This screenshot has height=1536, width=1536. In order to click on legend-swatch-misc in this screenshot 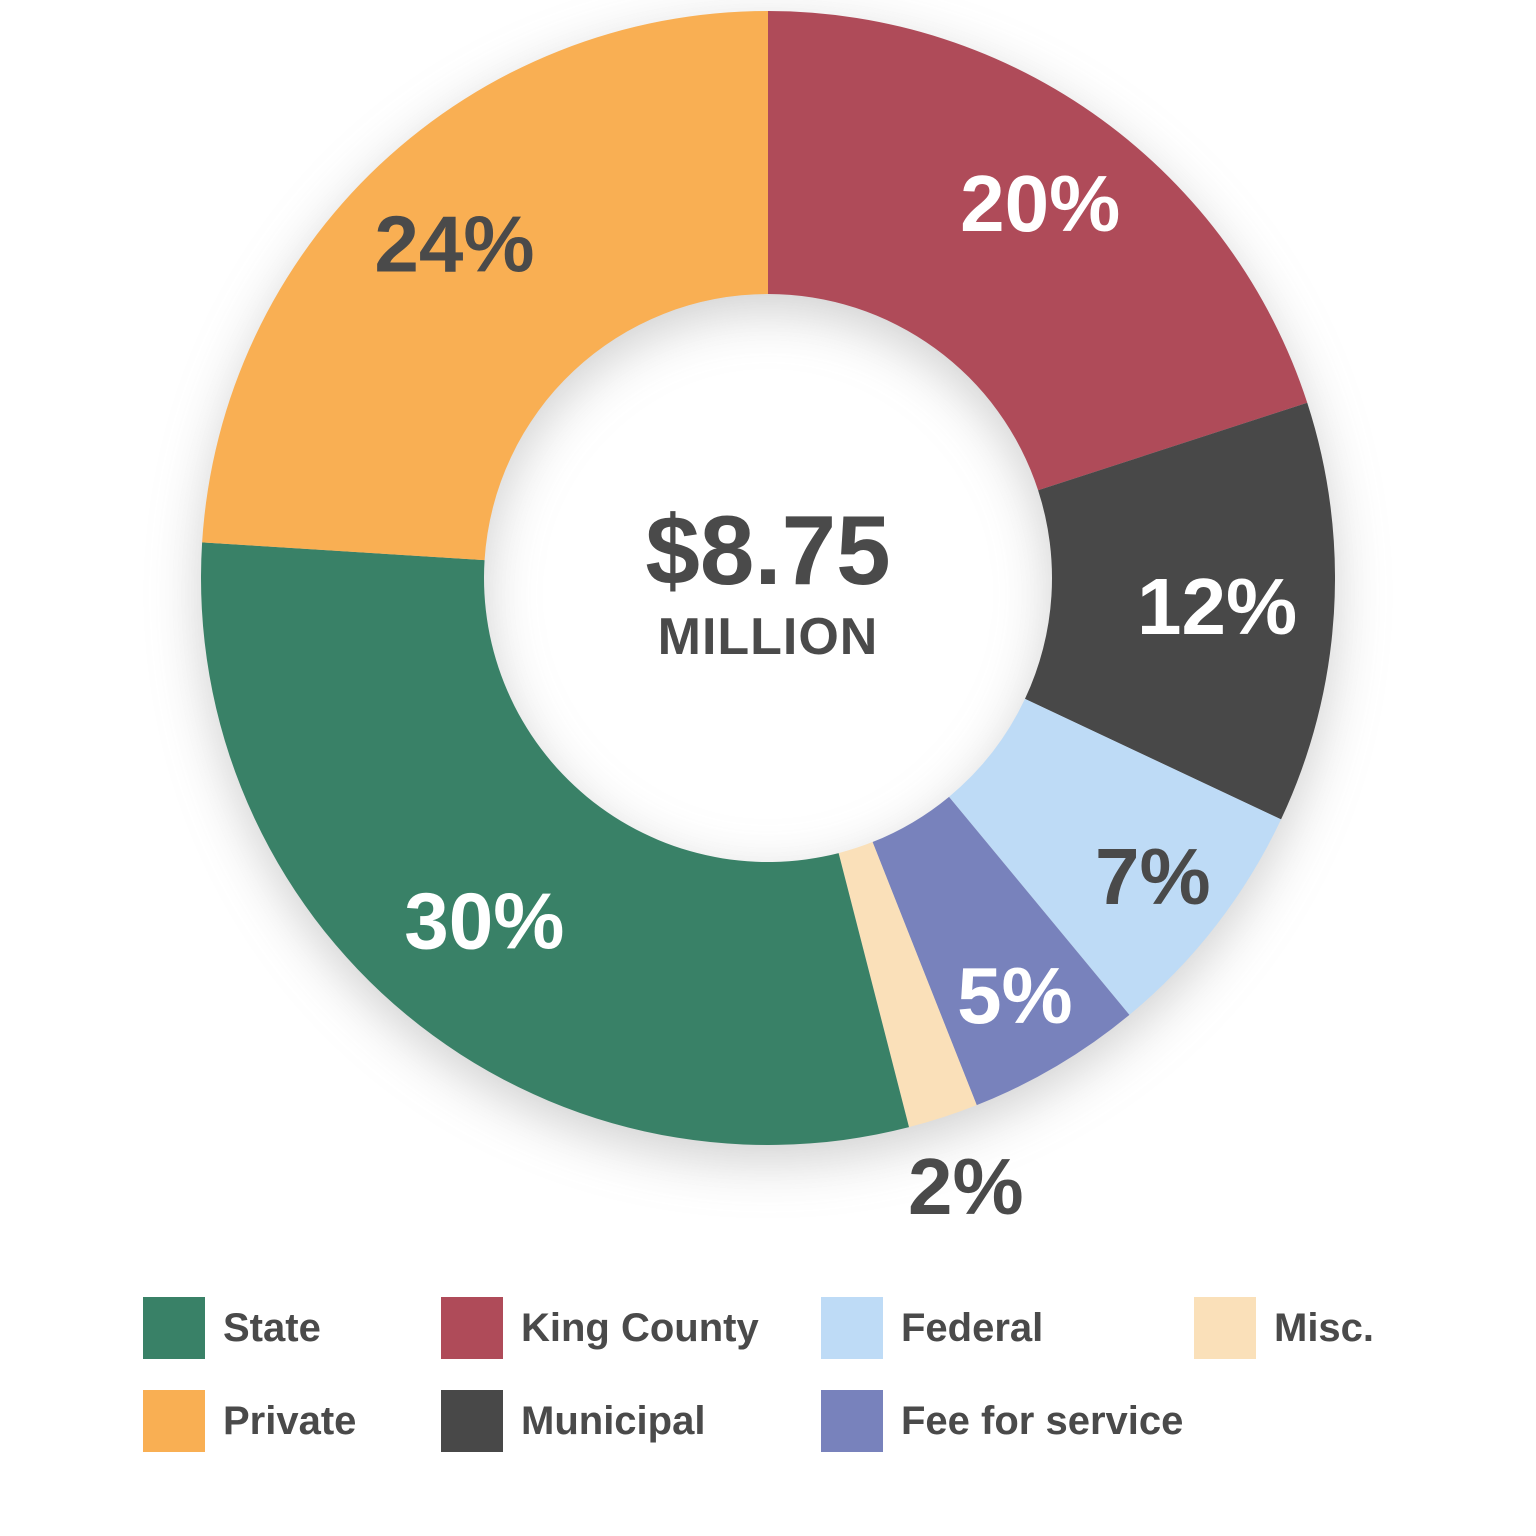, I will do `click(1225, 1328)`.